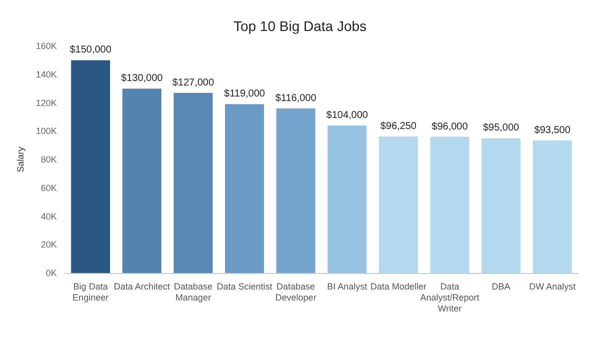 The width and height of the screenshot is (600, 337). I want to click on chart-title: Top 10 Big Data Jobs, so click(300, 26).